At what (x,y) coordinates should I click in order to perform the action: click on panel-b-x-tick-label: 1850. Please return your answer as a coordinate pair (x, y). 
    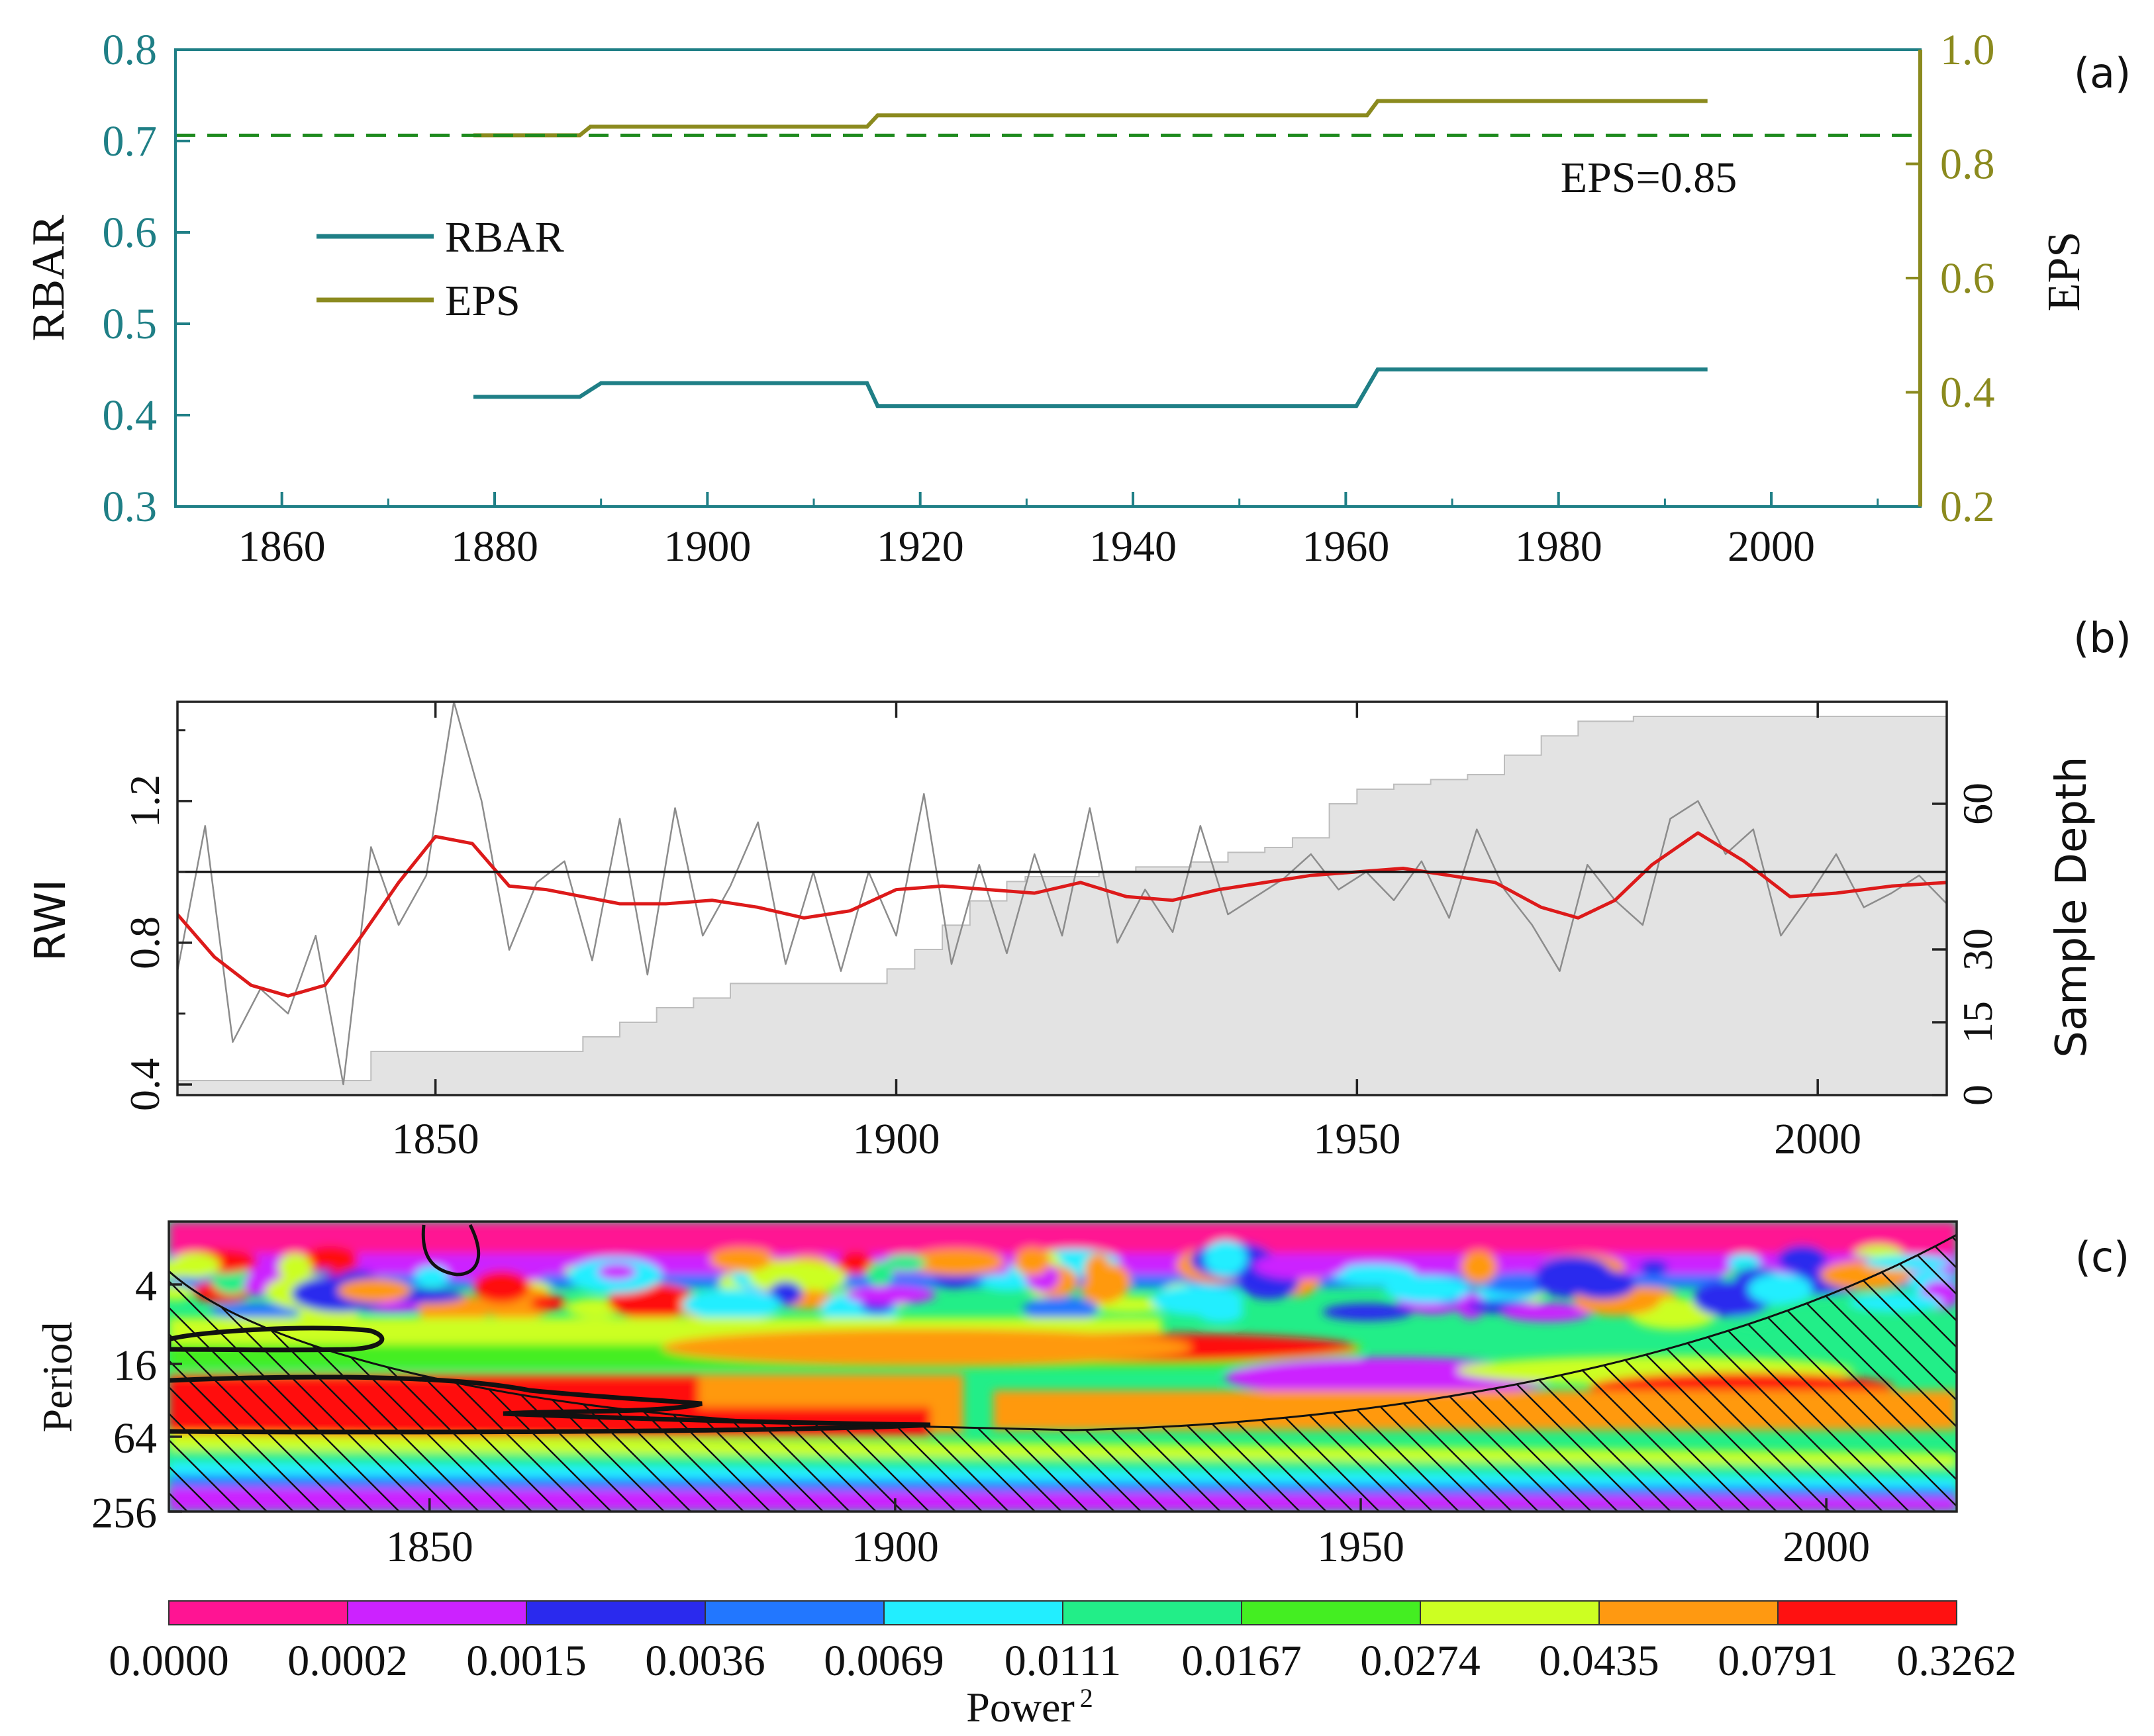
    Looking at the image, I should click on (435, 1139).